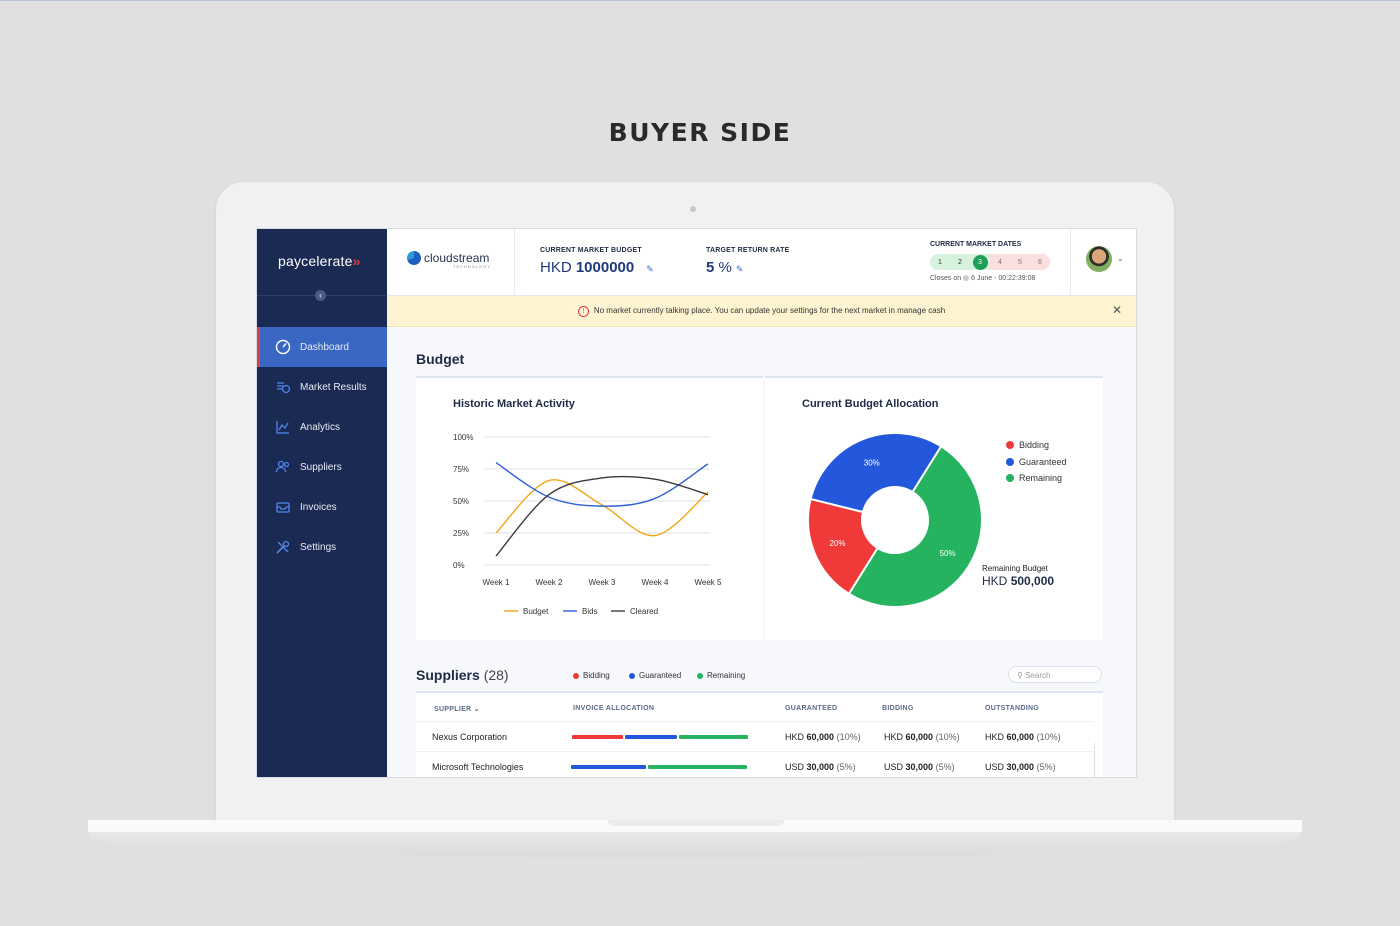 Image resolution: width=1400 pixels, height=926 pixels. Describe the element at coordinates (1098, 760) in the screenshot. I see `table-scrollbar` at that location.